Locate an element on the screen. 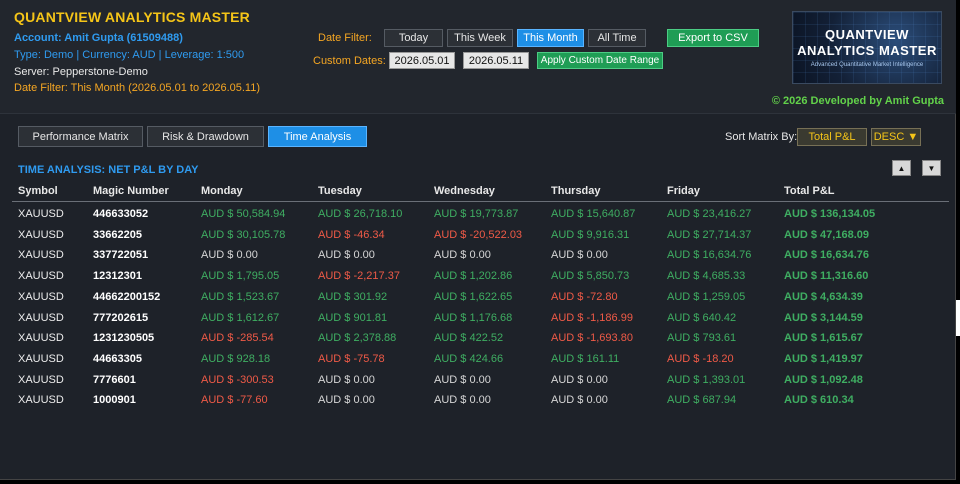 The height and width of the screenshot is (484, 960). cell-wednesday: AUD $ 424.66 is located at coordinates (469, 358).